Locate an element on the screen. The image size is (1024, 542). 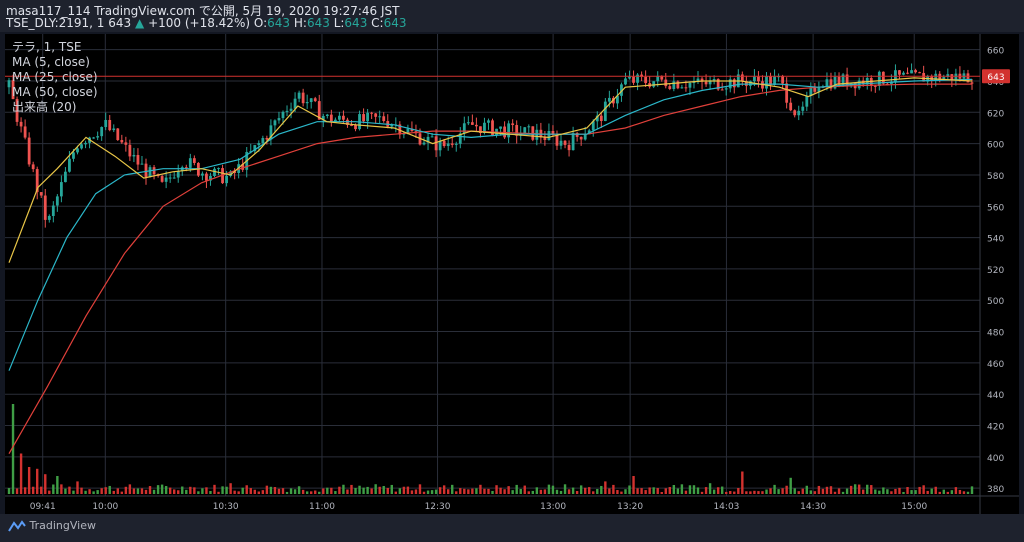
x-tick-label: 14:03 is located at coordinates (726, 507).